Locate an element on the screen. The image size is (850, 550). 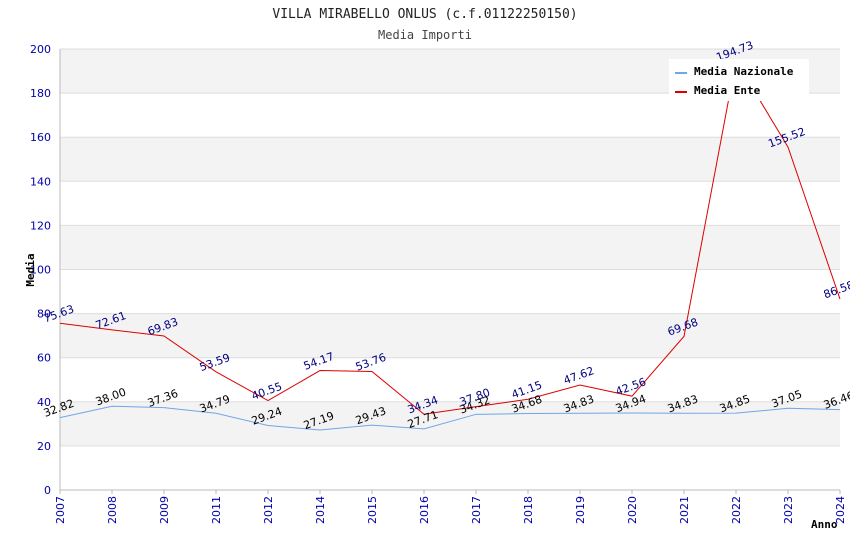
x-tick-label: 2012 is located at coordinates (268, 510).